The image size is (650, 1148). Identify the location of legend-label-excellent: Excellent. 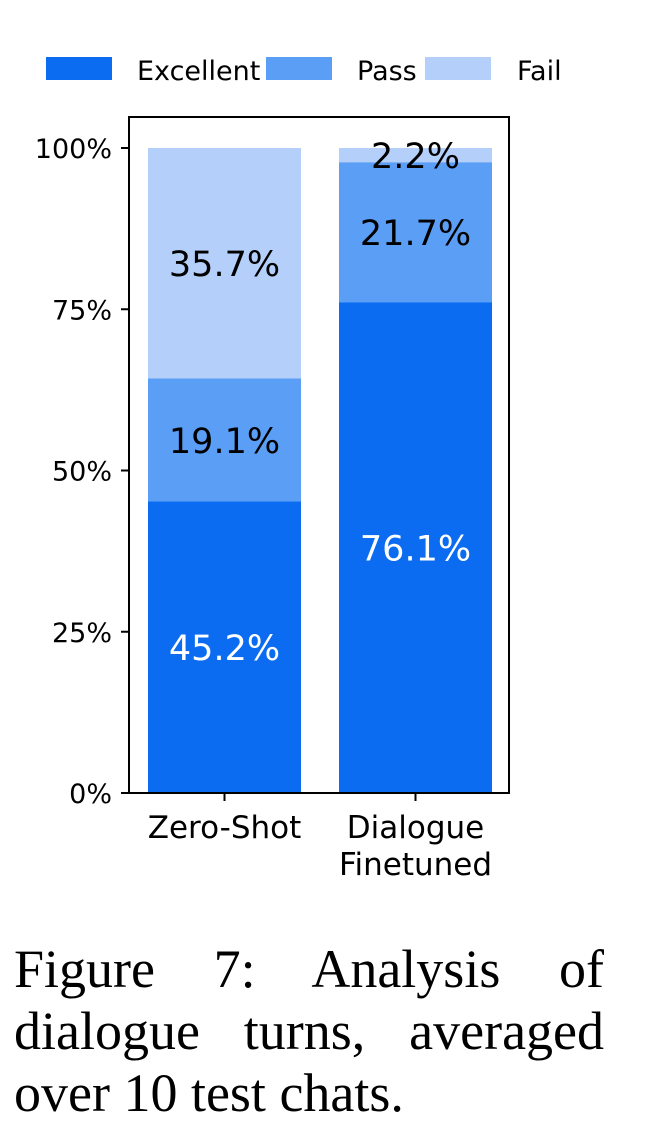
(198, 71).